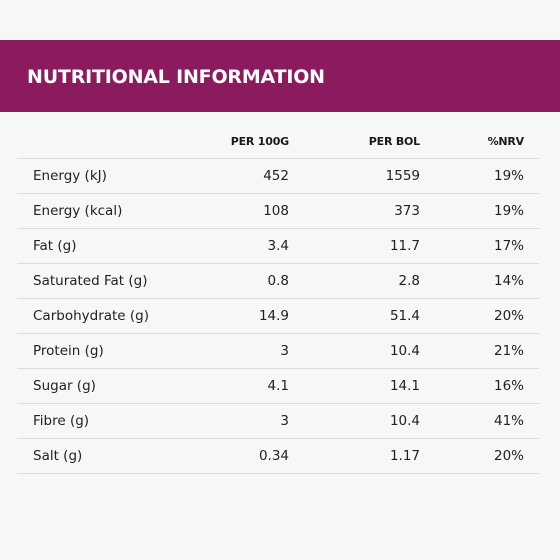  I want to click on table-row: Sugar (g) 4.1 14.1 16%, so click(278, 386).